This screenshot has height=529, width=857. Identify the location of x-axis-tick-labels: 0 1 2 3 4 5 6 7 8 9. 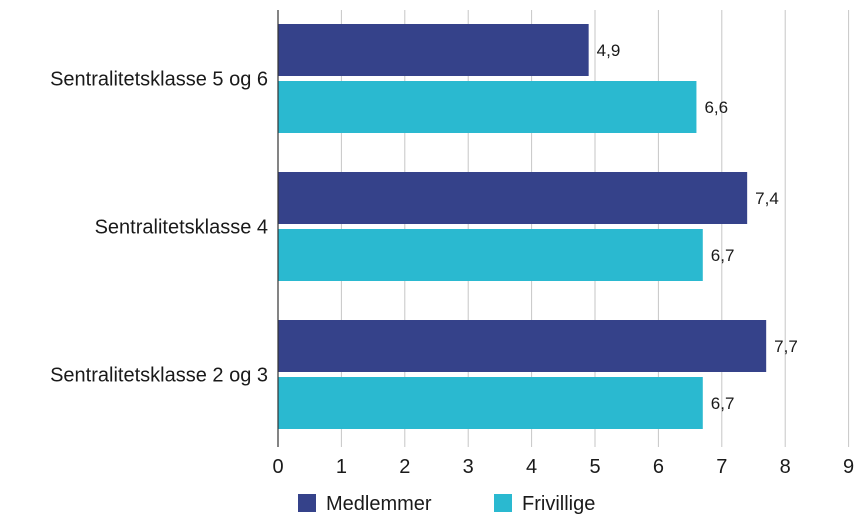
(563, 467).